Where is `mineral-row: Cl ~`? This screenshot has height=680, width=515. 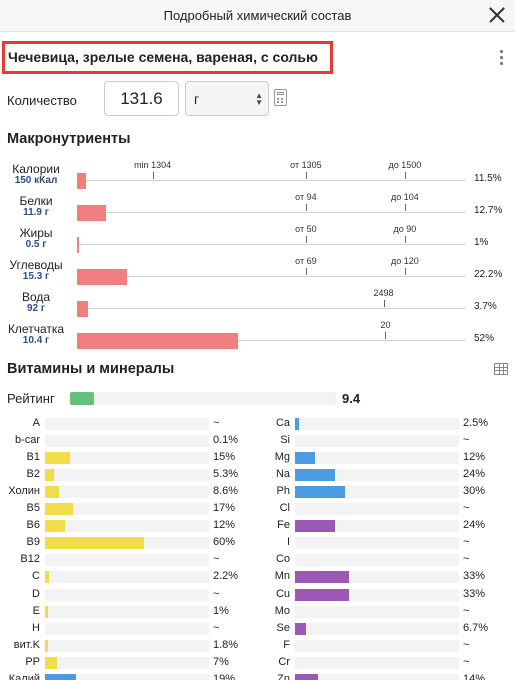 mineral-row: Cl ~ is located at coordinates (375, 509).